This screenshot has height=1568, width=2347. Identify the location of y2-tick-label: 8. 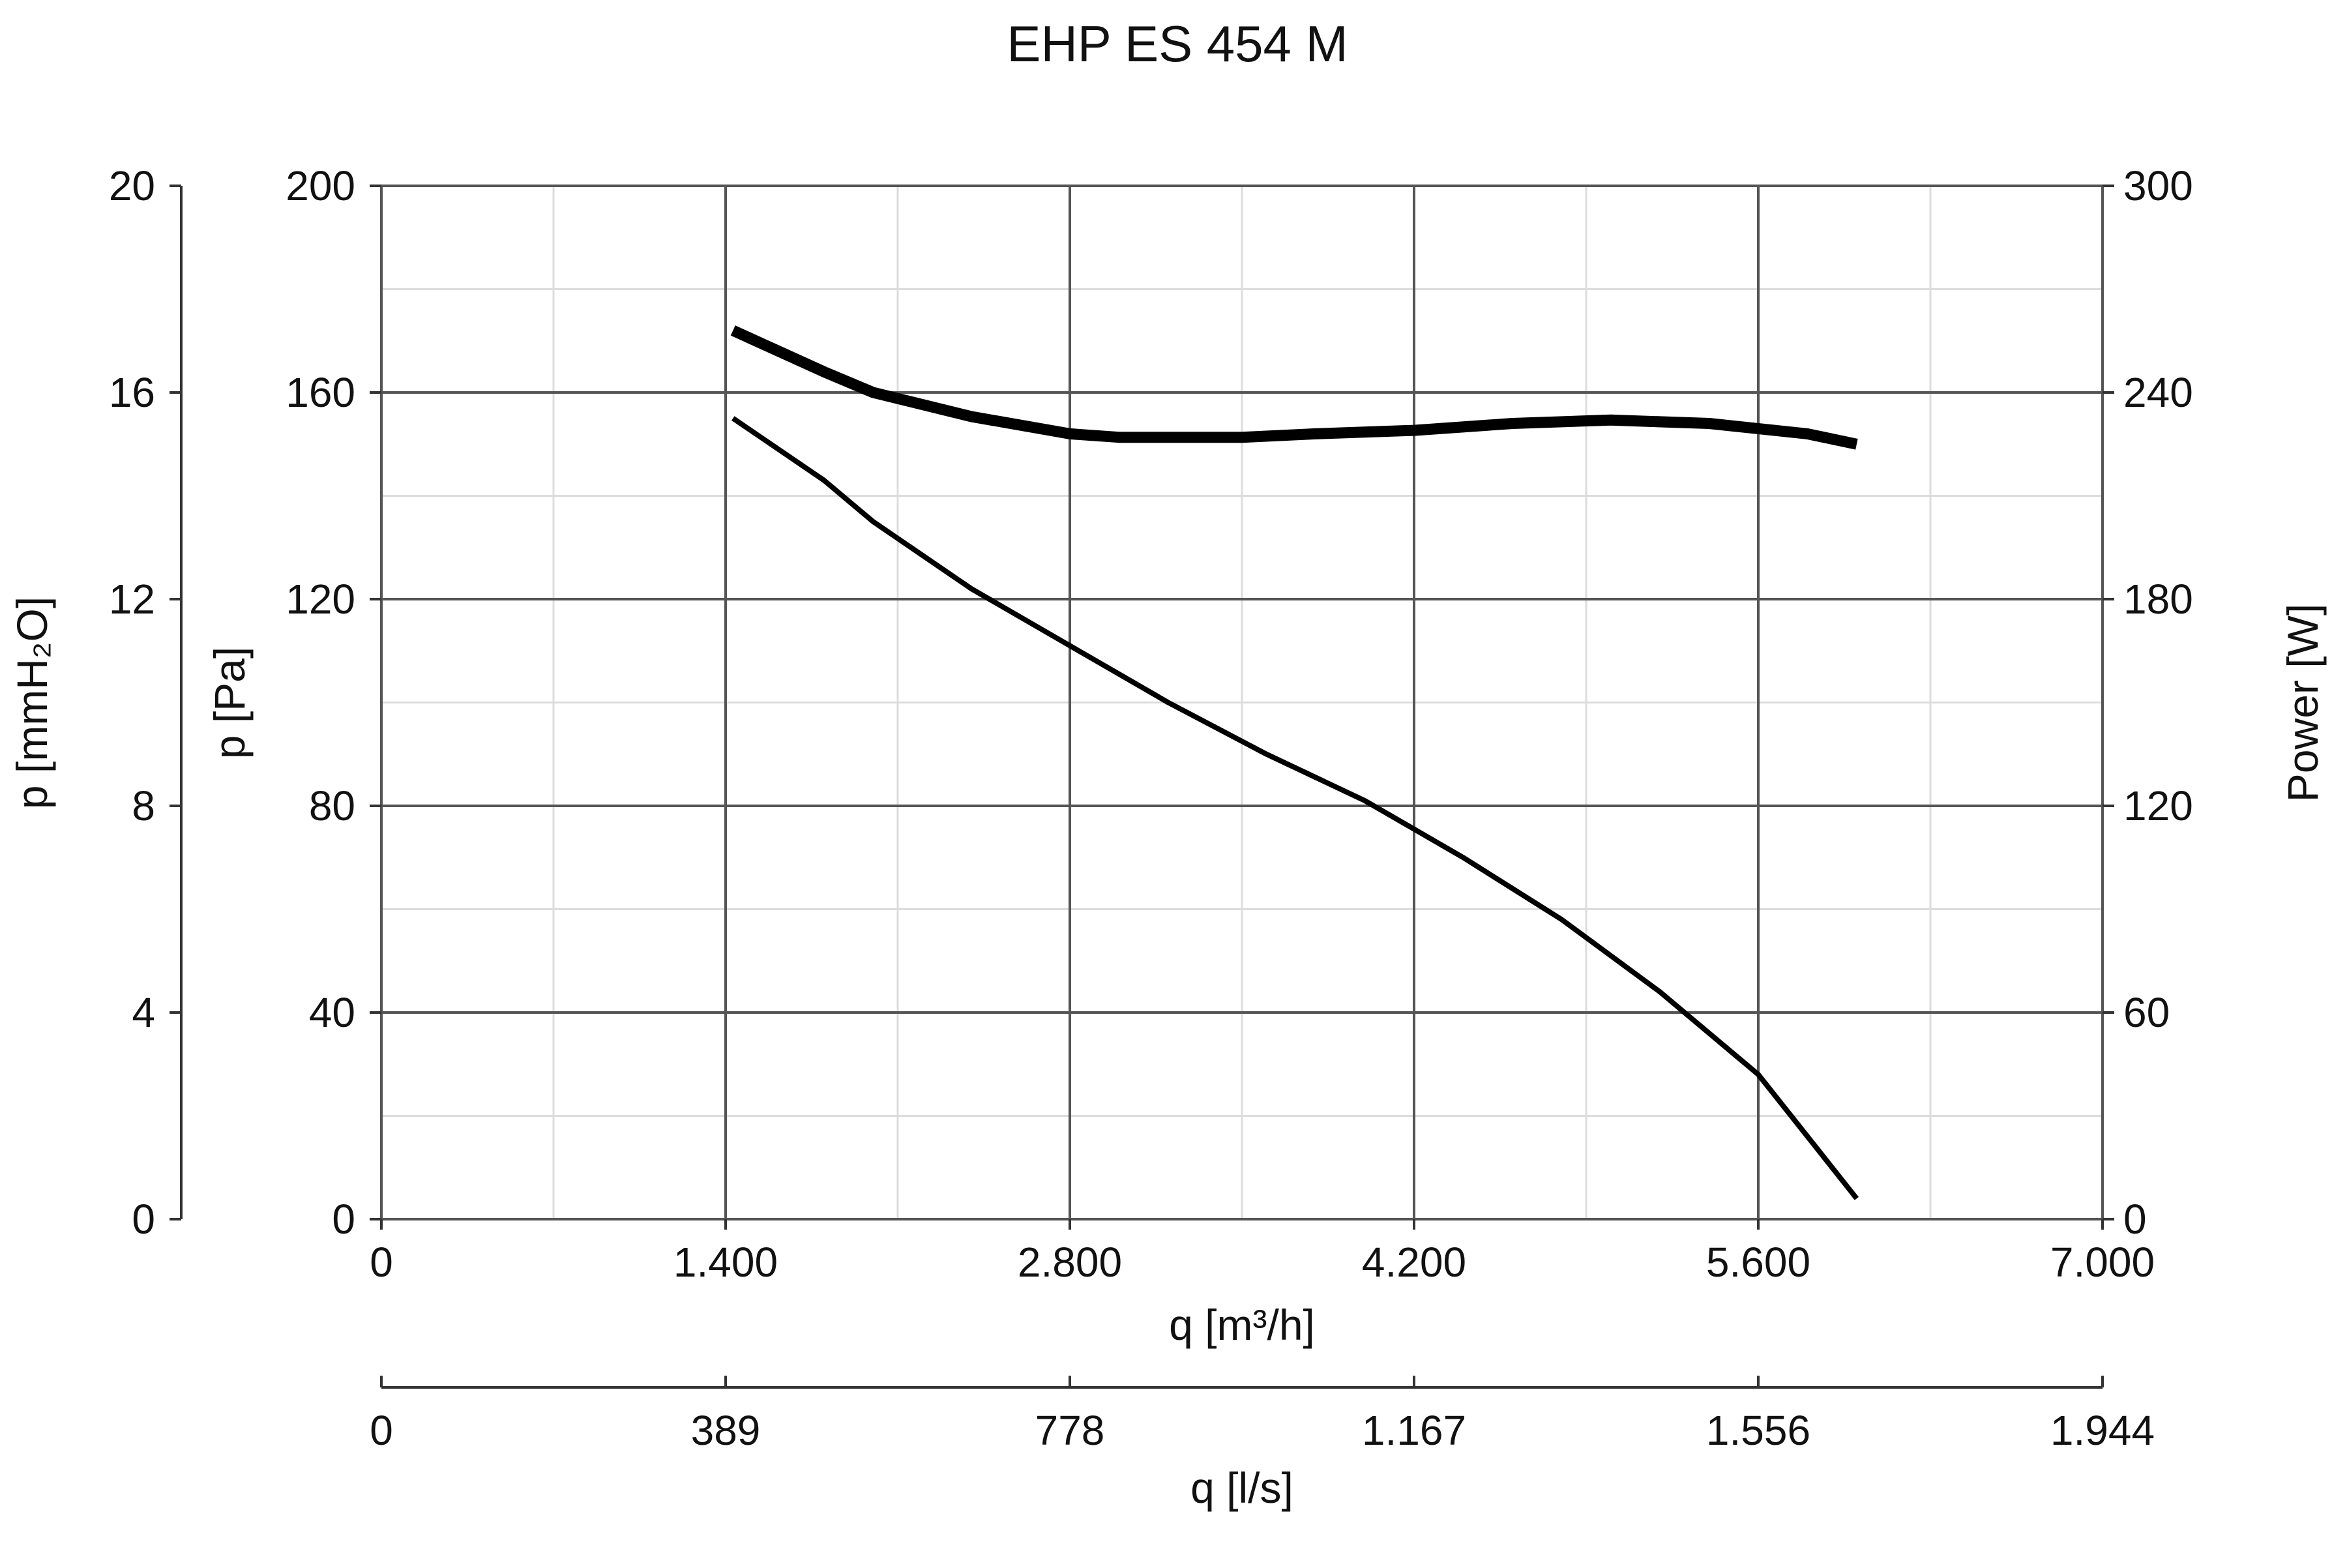
(143, 806).